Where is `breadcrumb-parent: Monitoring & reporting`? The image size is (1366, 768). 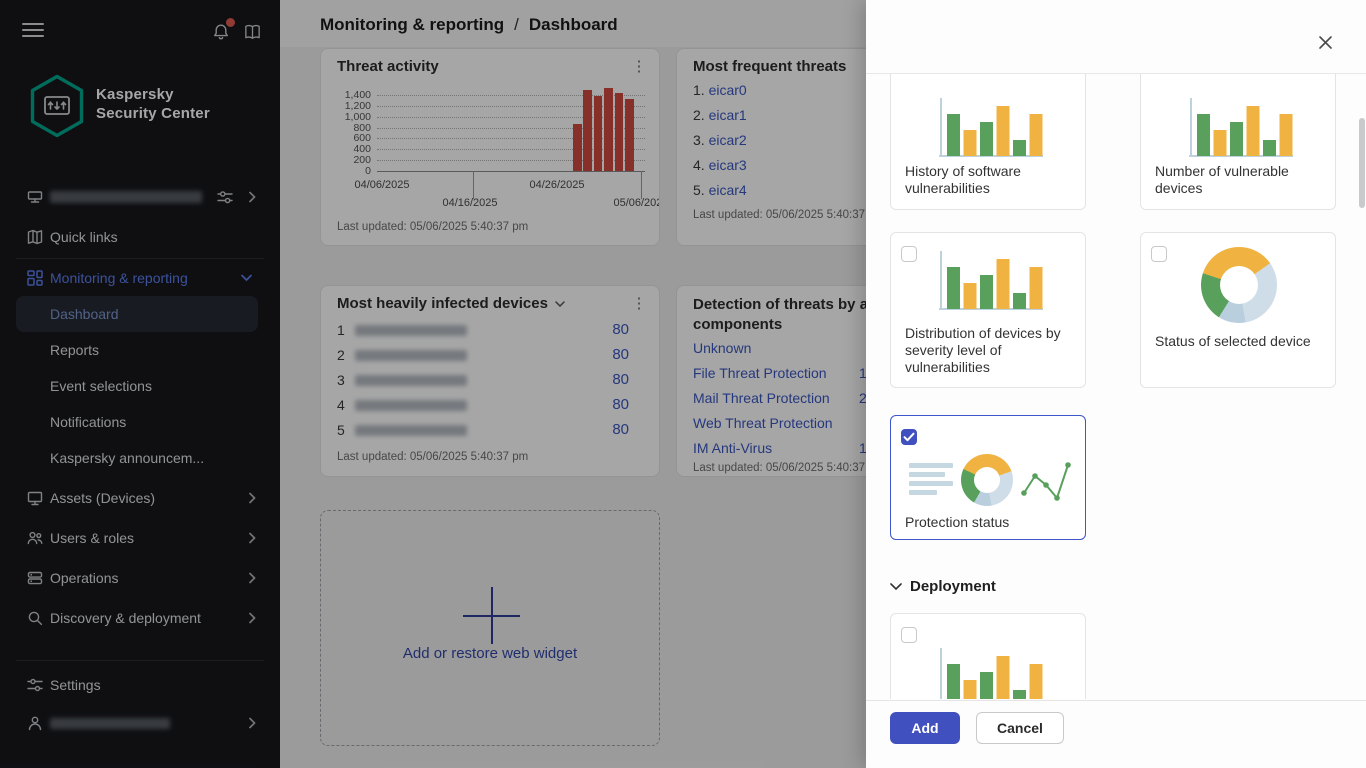
breadcrumb-parent: Monitoring & reporting is located at coordinates (412, 24).